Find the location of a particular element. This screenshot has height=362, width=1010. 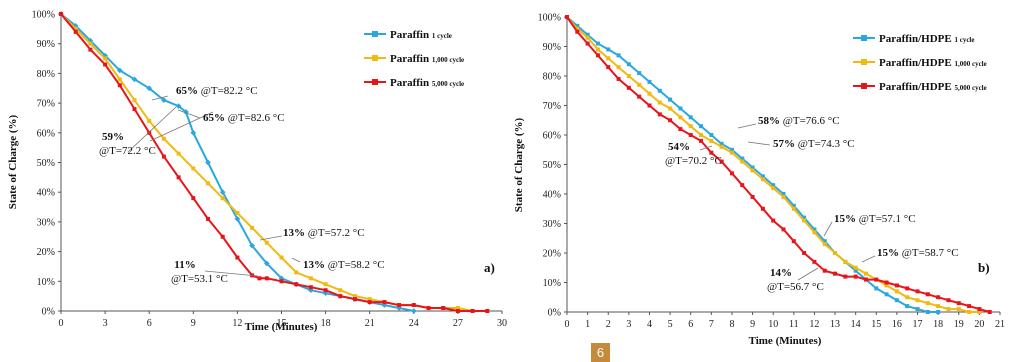

panel-label: a) is located at coordinates (489, 267).